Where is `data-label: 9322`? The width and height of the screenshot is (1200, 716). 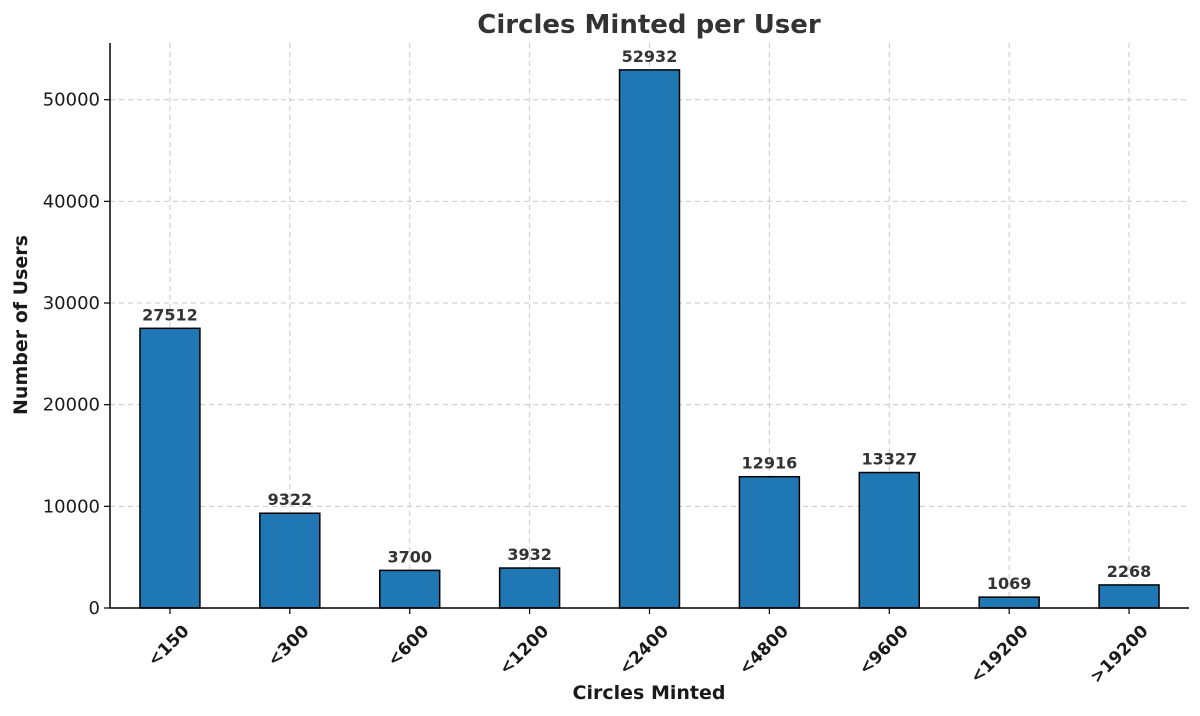
data-label: 9322 is located at coordinates (290, 499).